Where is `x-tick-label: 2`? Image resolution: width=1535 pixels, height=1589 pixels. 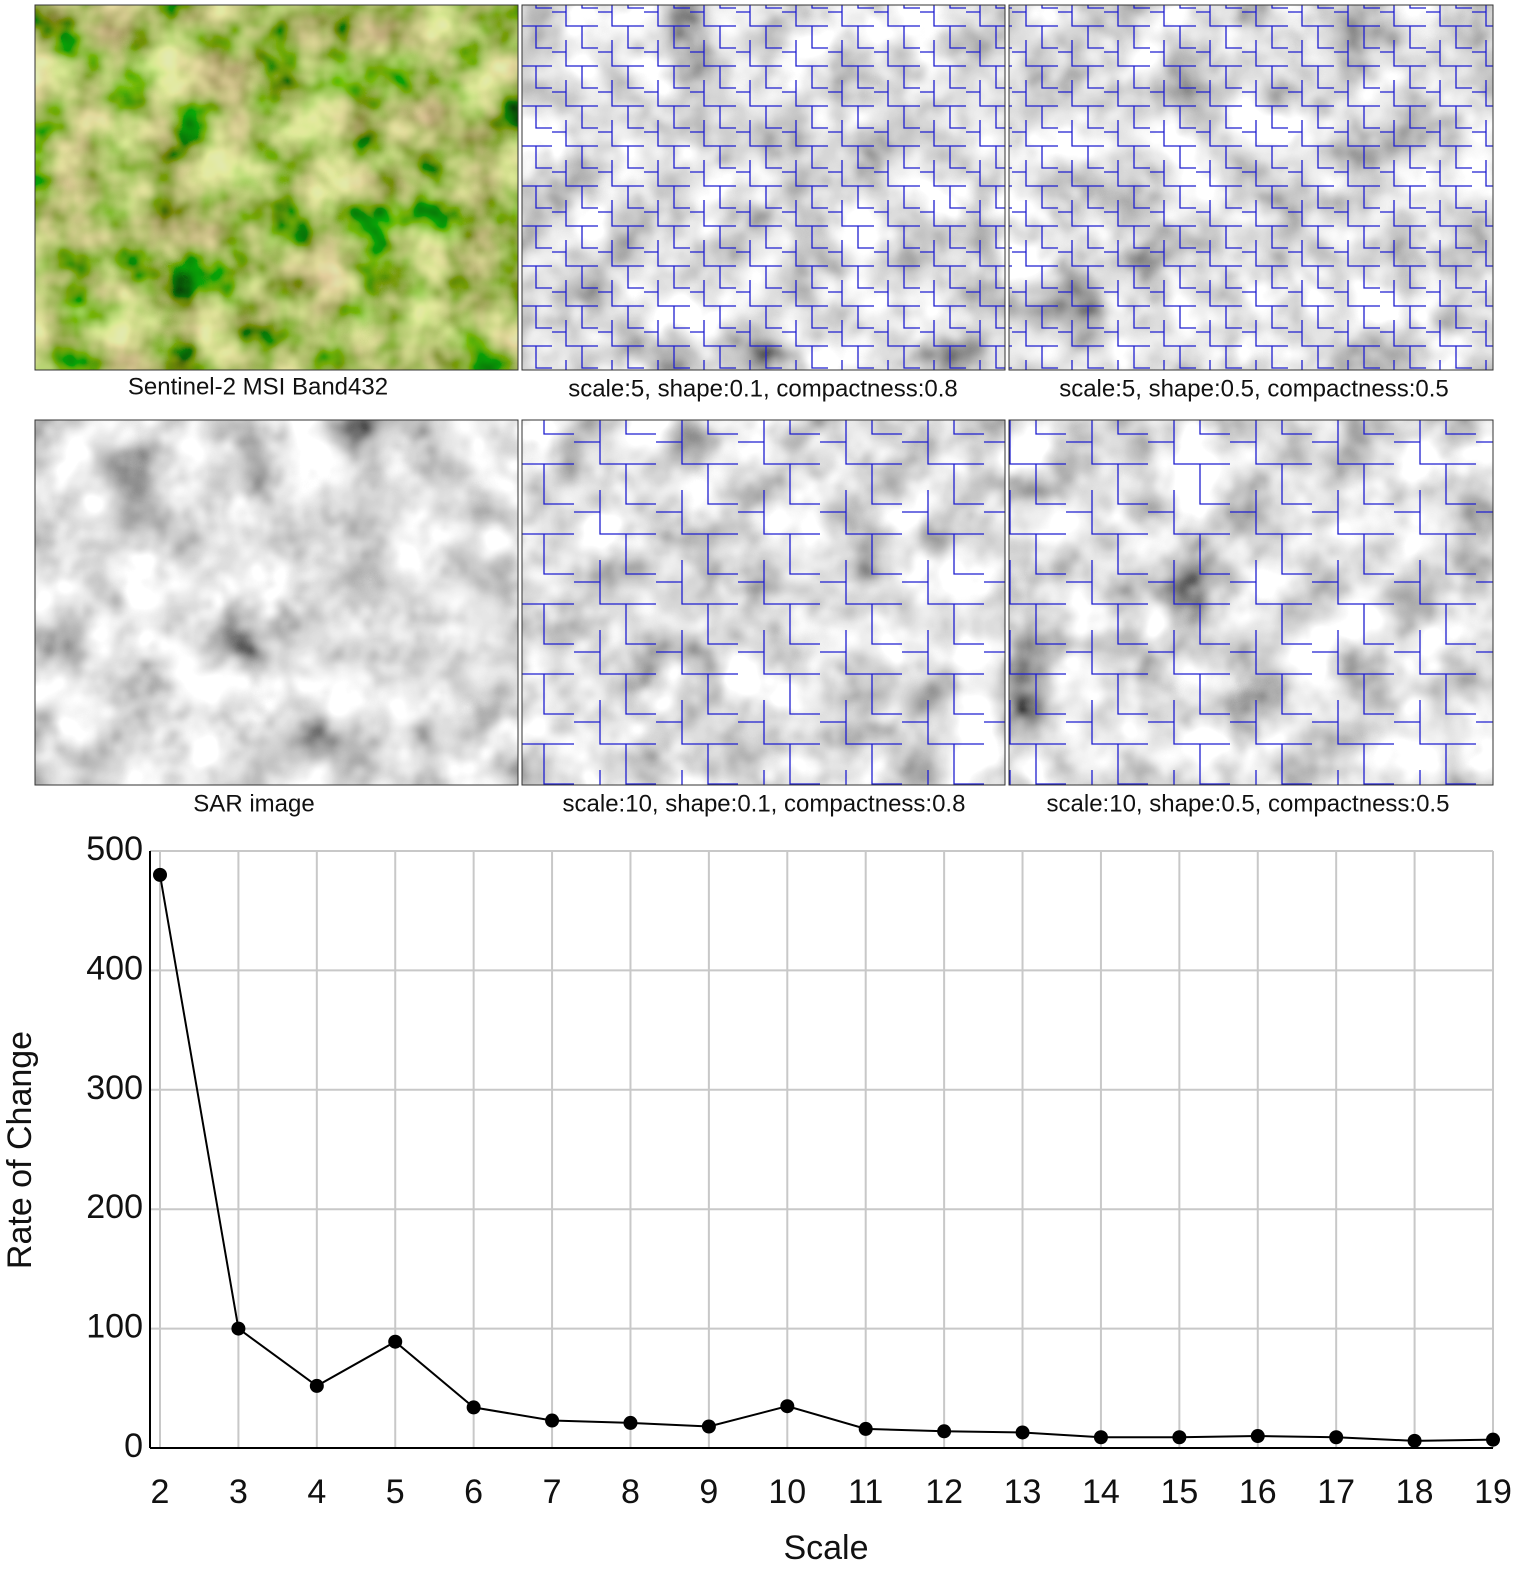 x-tick-label: 2 is located at coordinates (160, 1492).